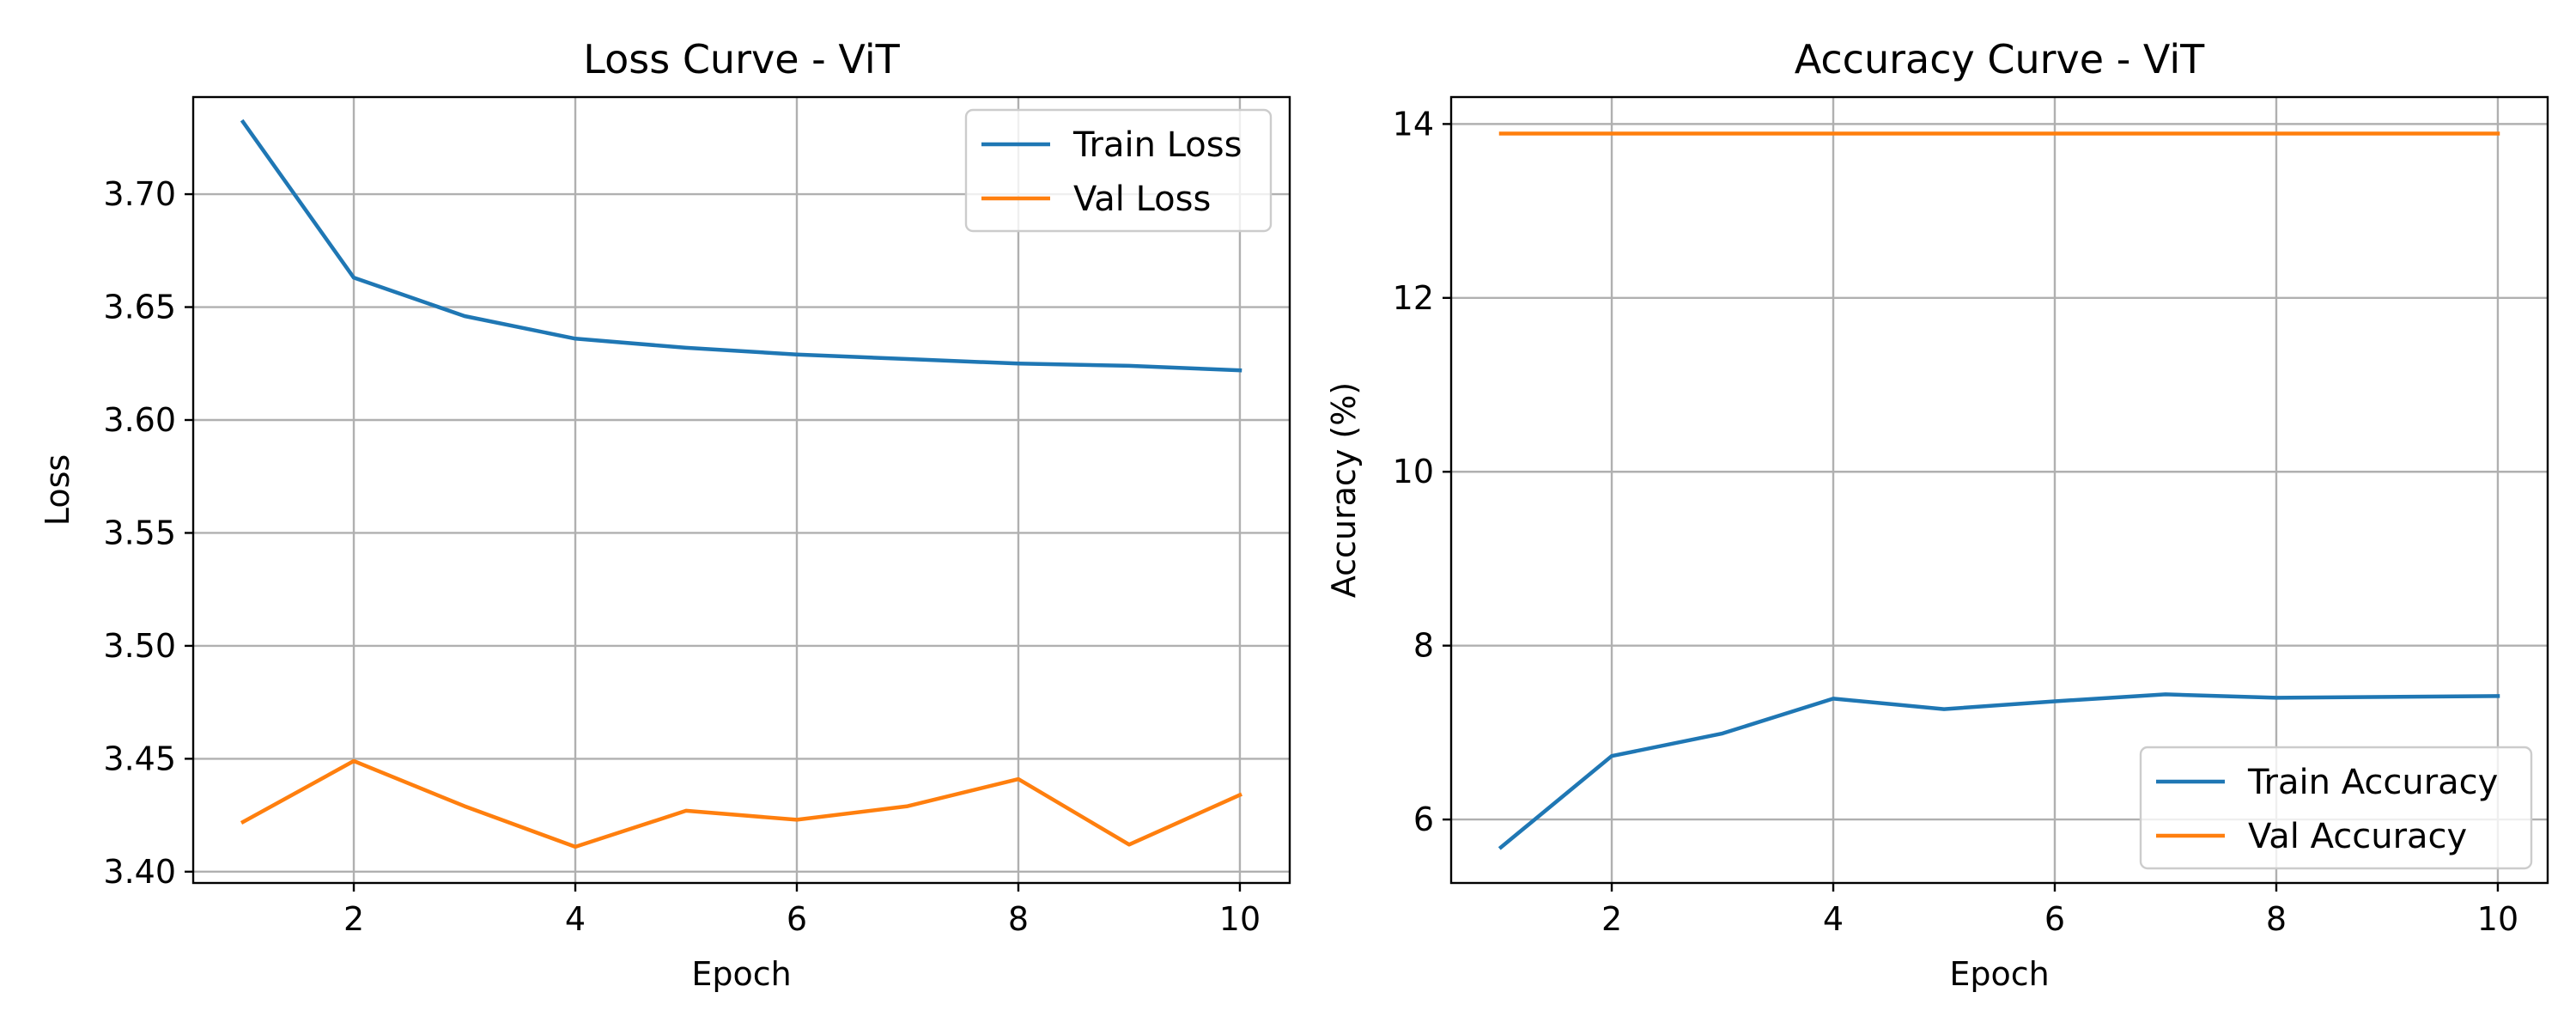  What do you see at coordinates (1344, 490) in the screenshot?
I see `y-axis-label: Accuracy (%)` at bounding box center [1344, 490].